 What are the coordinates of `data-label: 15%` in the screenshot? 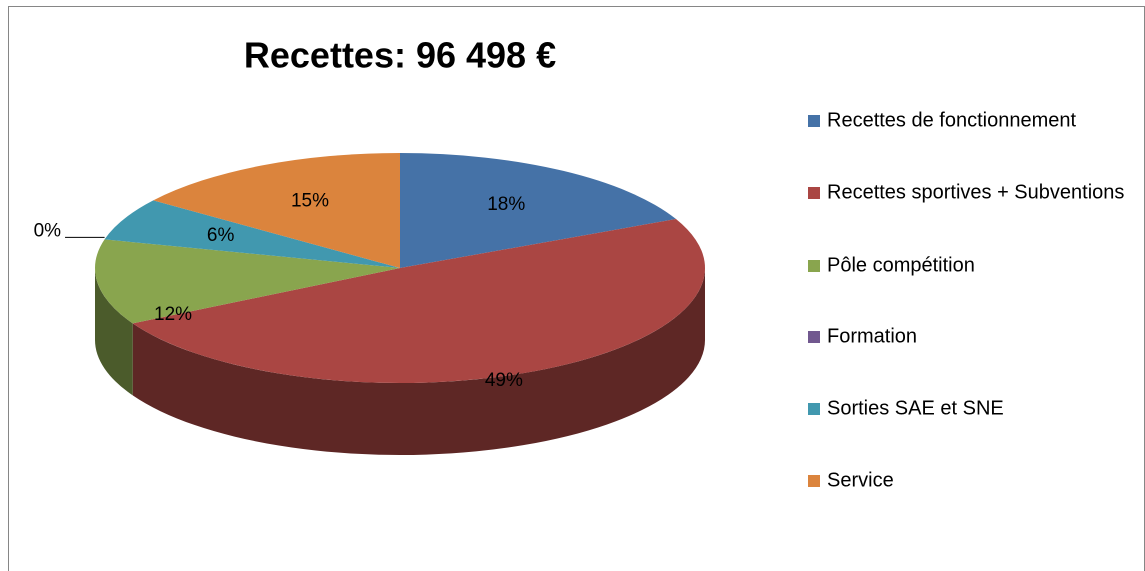 It's located at (310, 200).